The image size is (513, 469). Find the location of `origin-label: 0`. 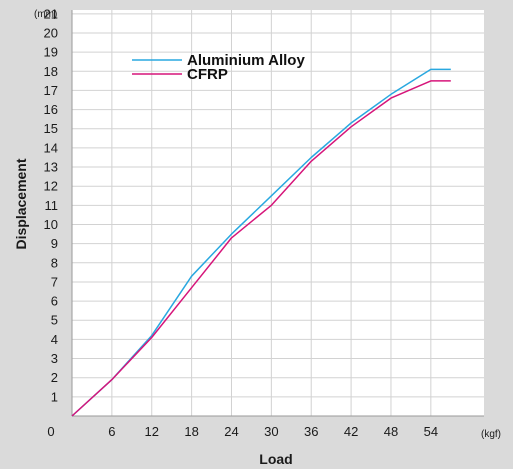

origin-label: 0 is located at coordinates (50, 431).